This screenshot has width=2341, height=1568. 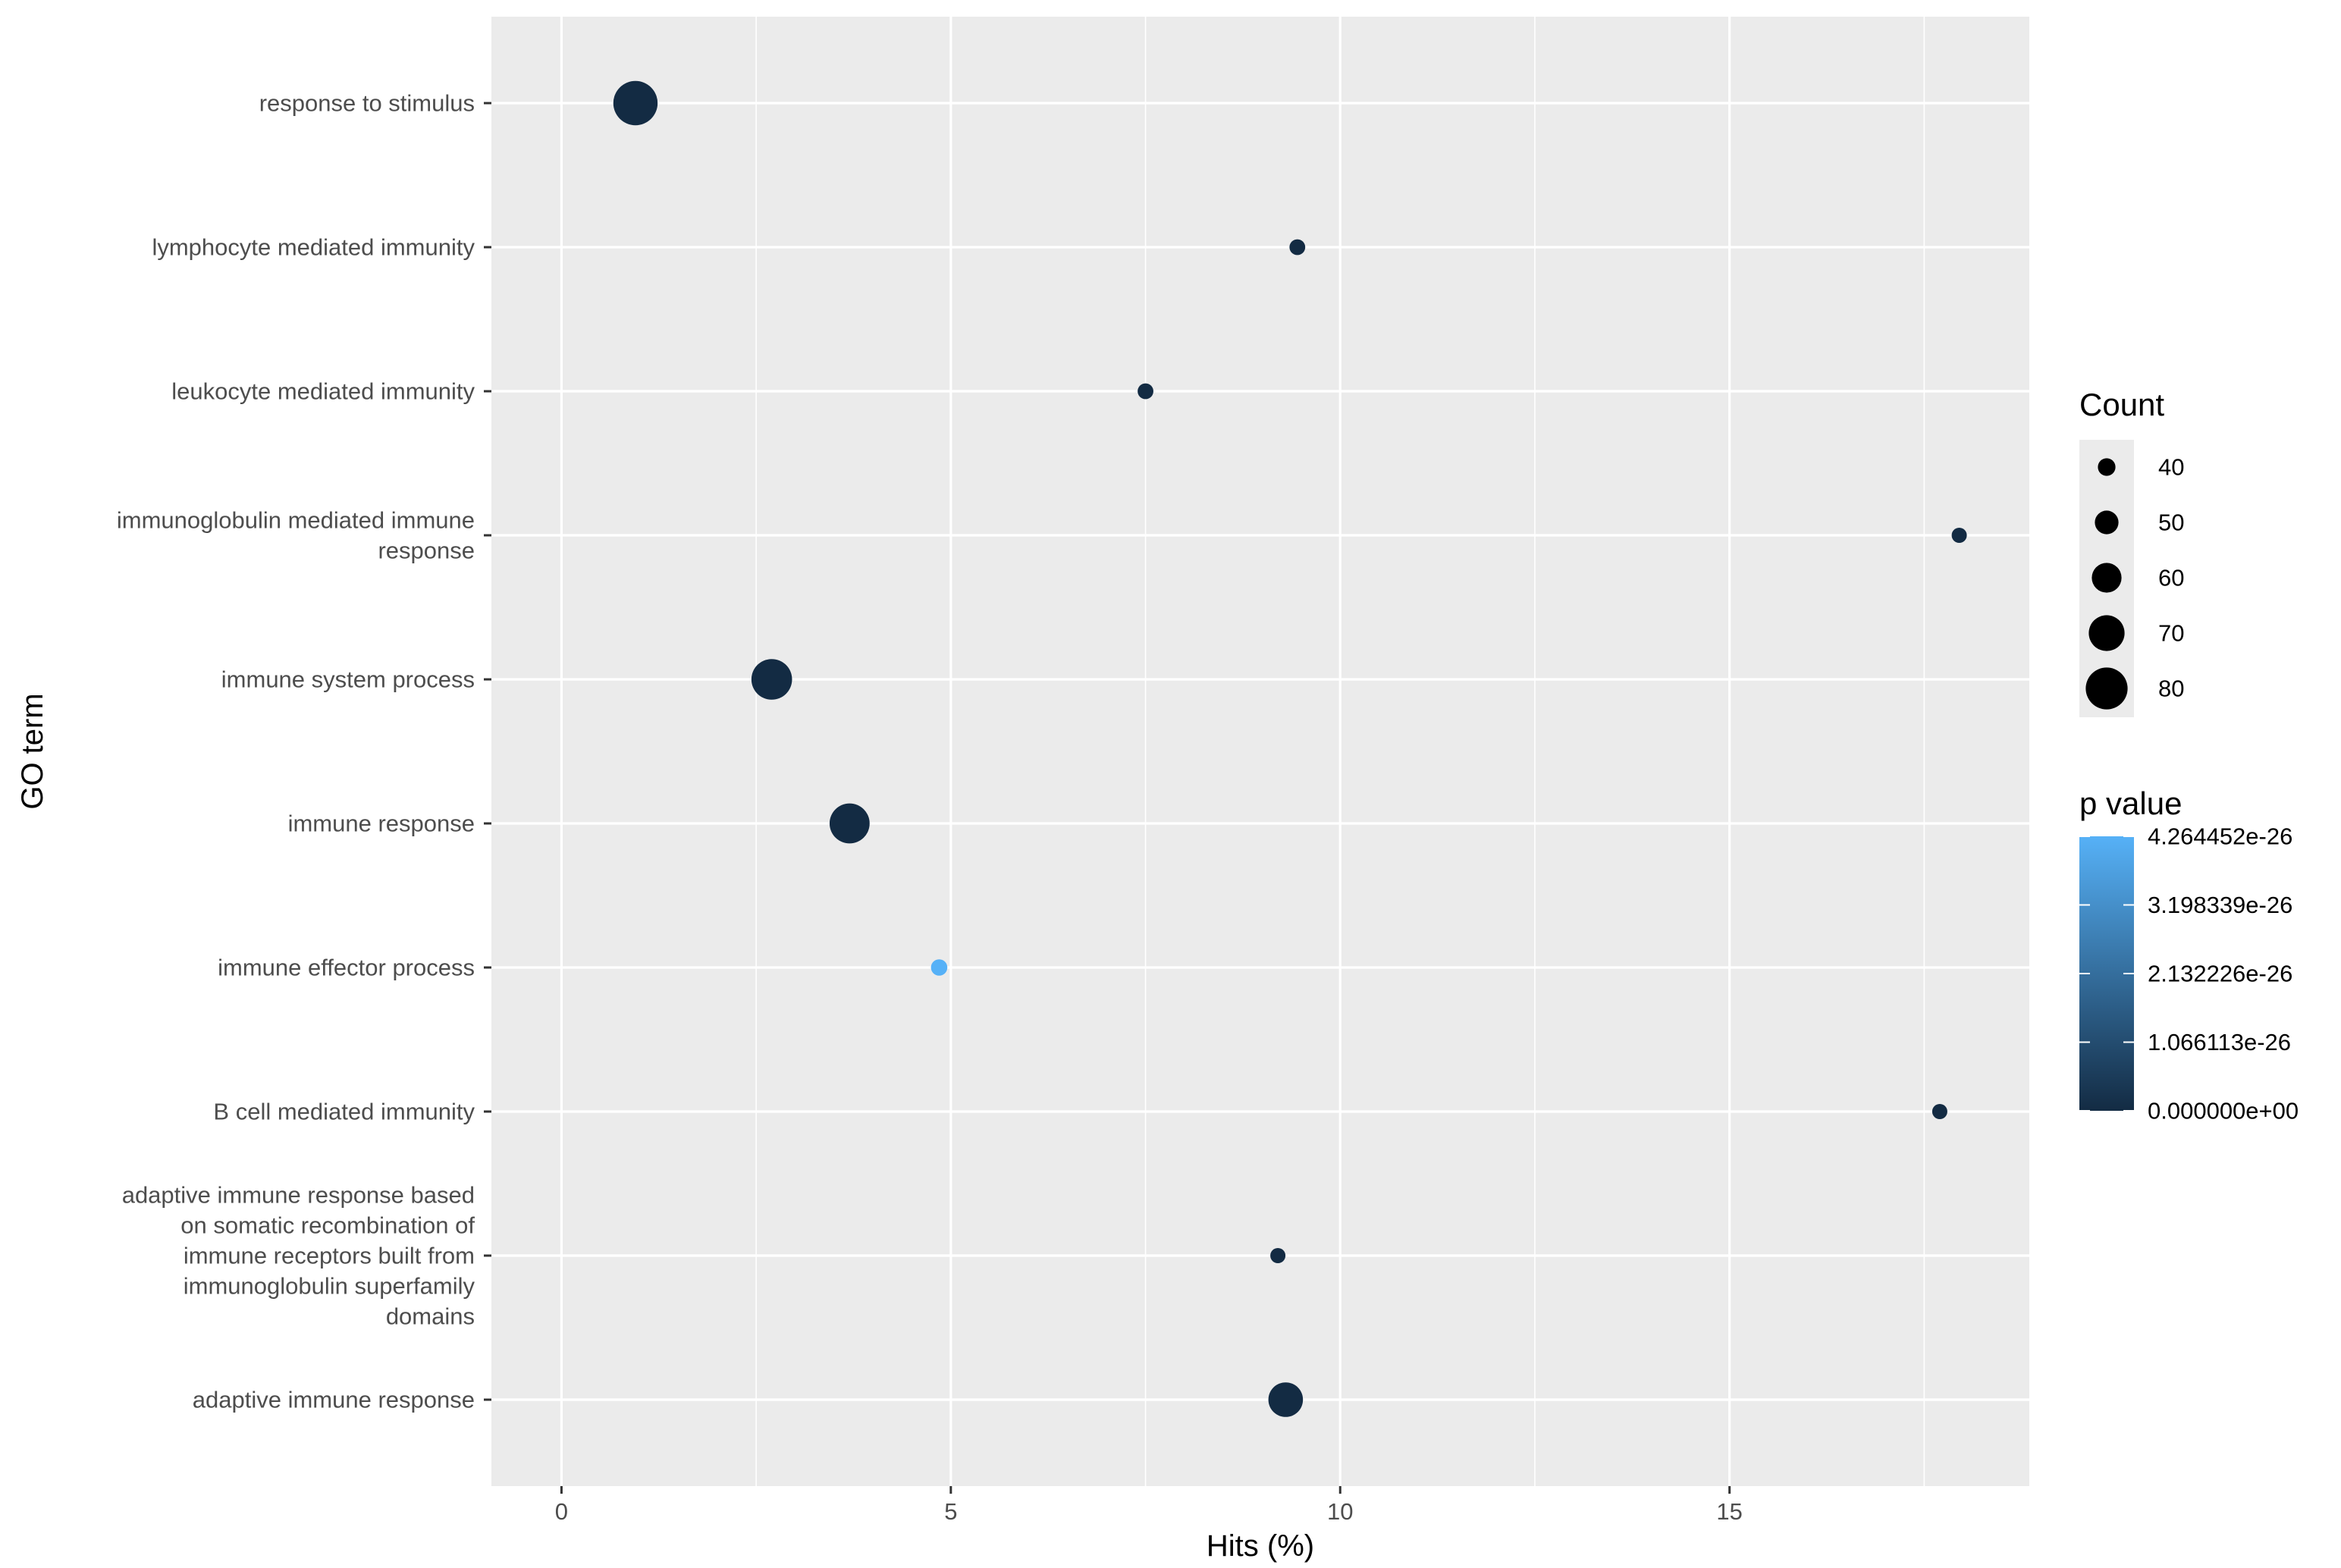 I want to click on y-tick-label: adaptive immune response based, so click(x=298, y=1196).